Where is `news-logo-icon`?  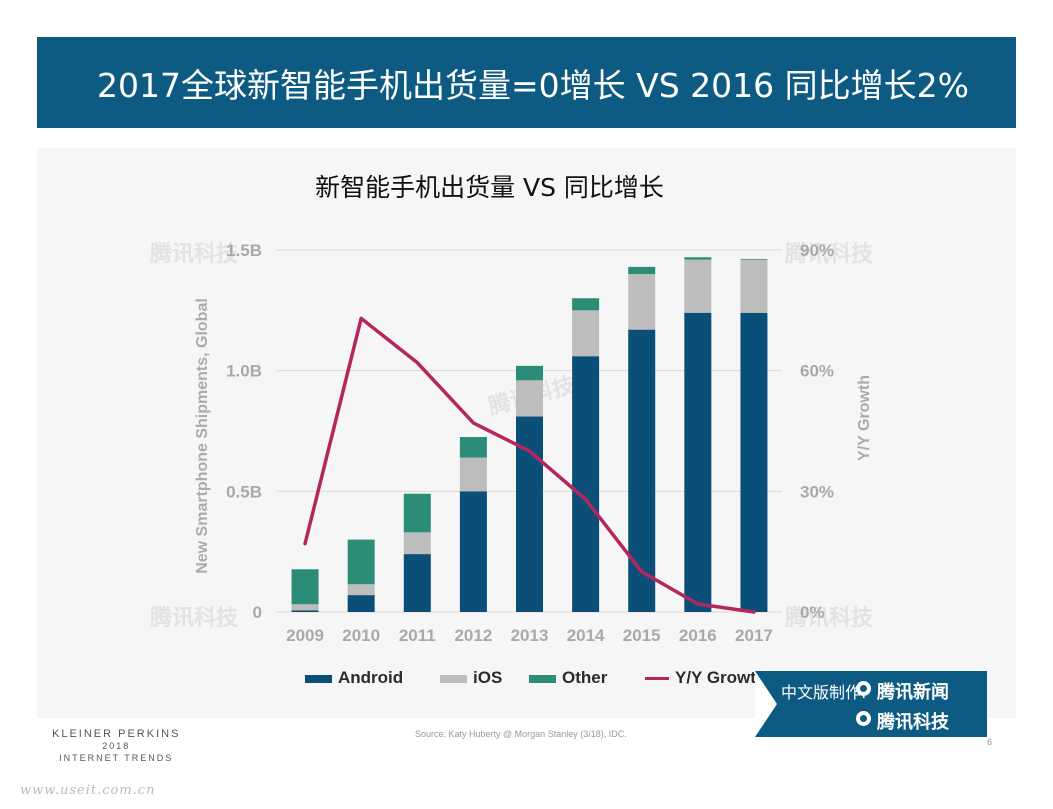 news-logo-icon is located at coordinates (863, 688).